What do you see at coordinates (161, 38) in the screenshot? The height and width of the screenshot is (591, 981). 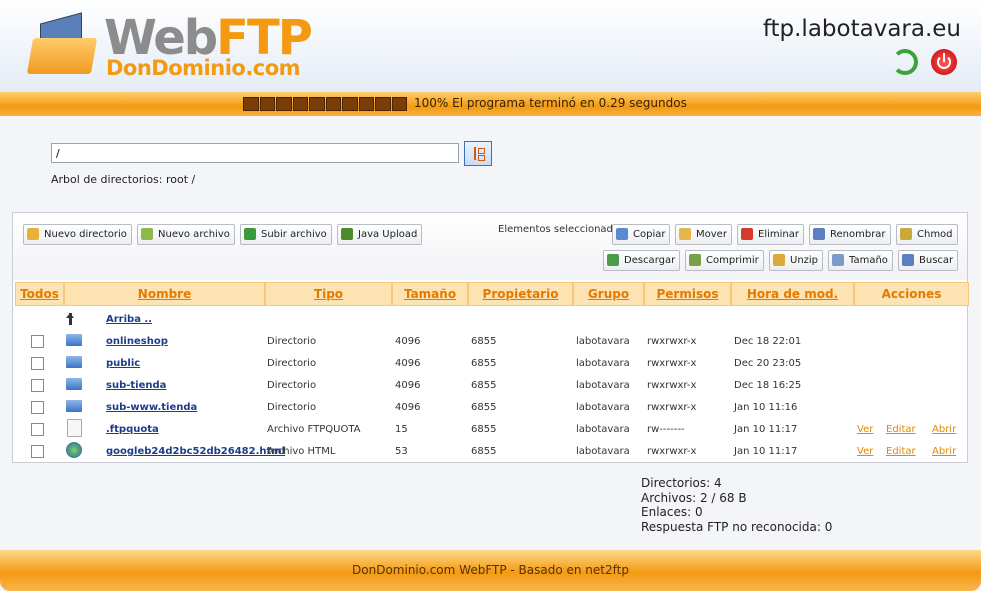 I see `logo-web: Web` at bounding box center [161, 38].